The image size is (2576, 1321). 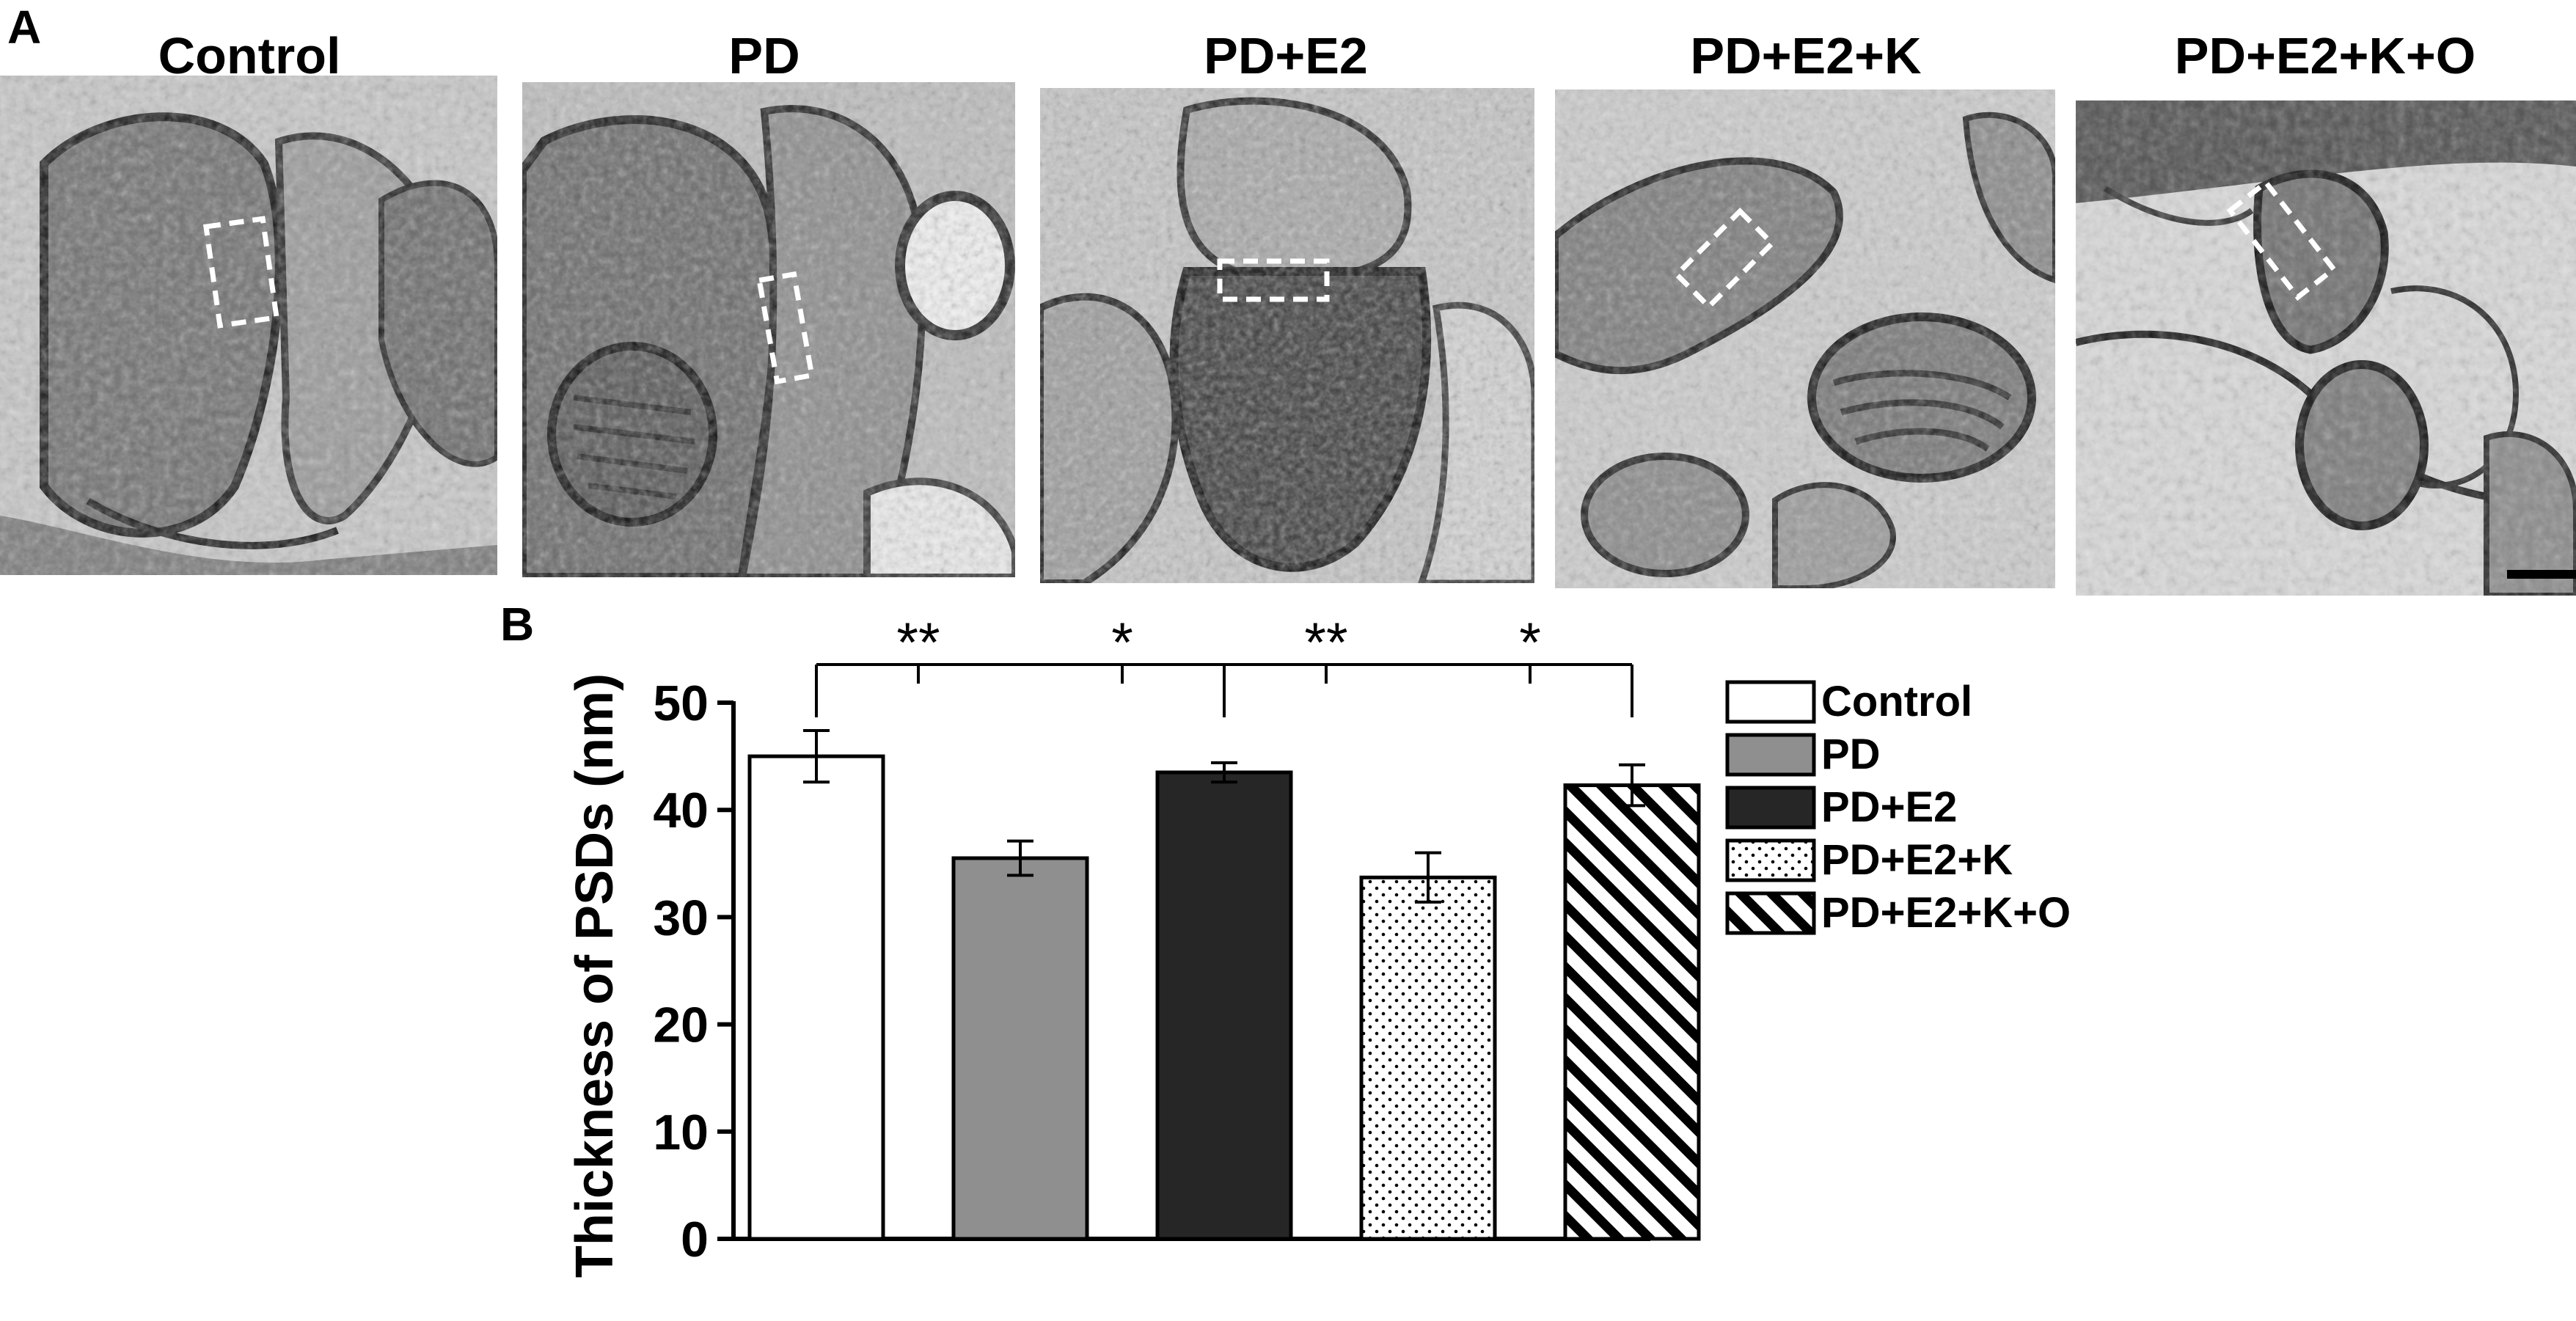 What do you see at coordinates (681, 1025) in the screenshot?
I see `y-tick-label-20: 20` at bounding box center [681, 1025].